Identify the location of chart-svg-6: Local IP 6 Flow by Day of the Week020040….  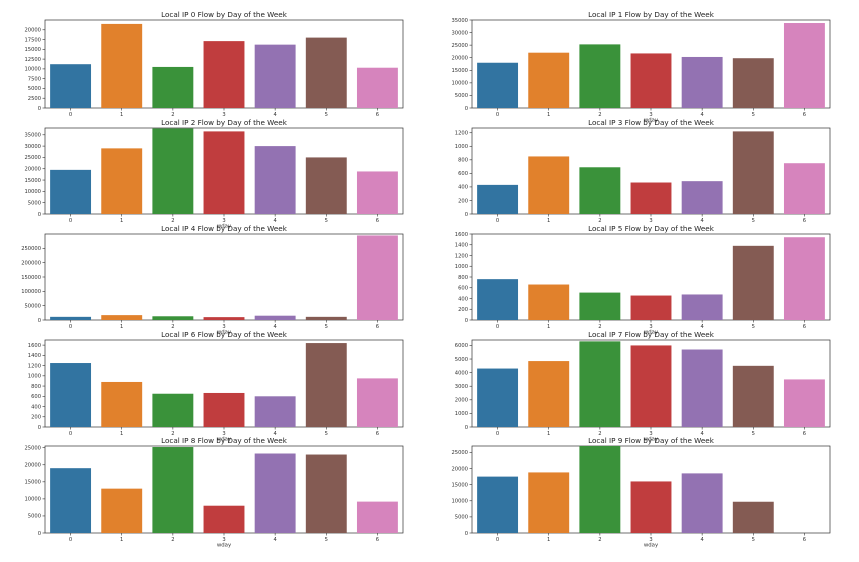
(216, 386).